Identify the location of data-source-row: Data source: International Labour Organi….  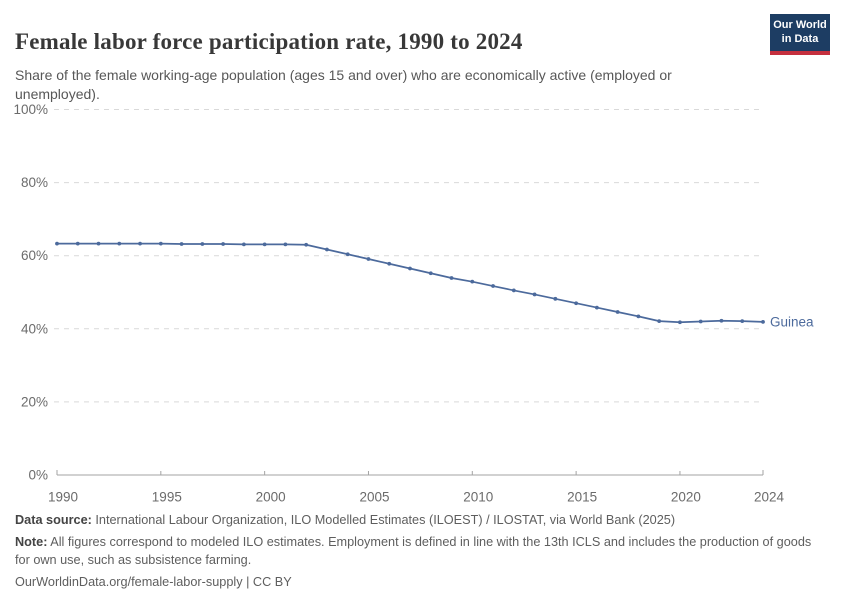
(415, 520).